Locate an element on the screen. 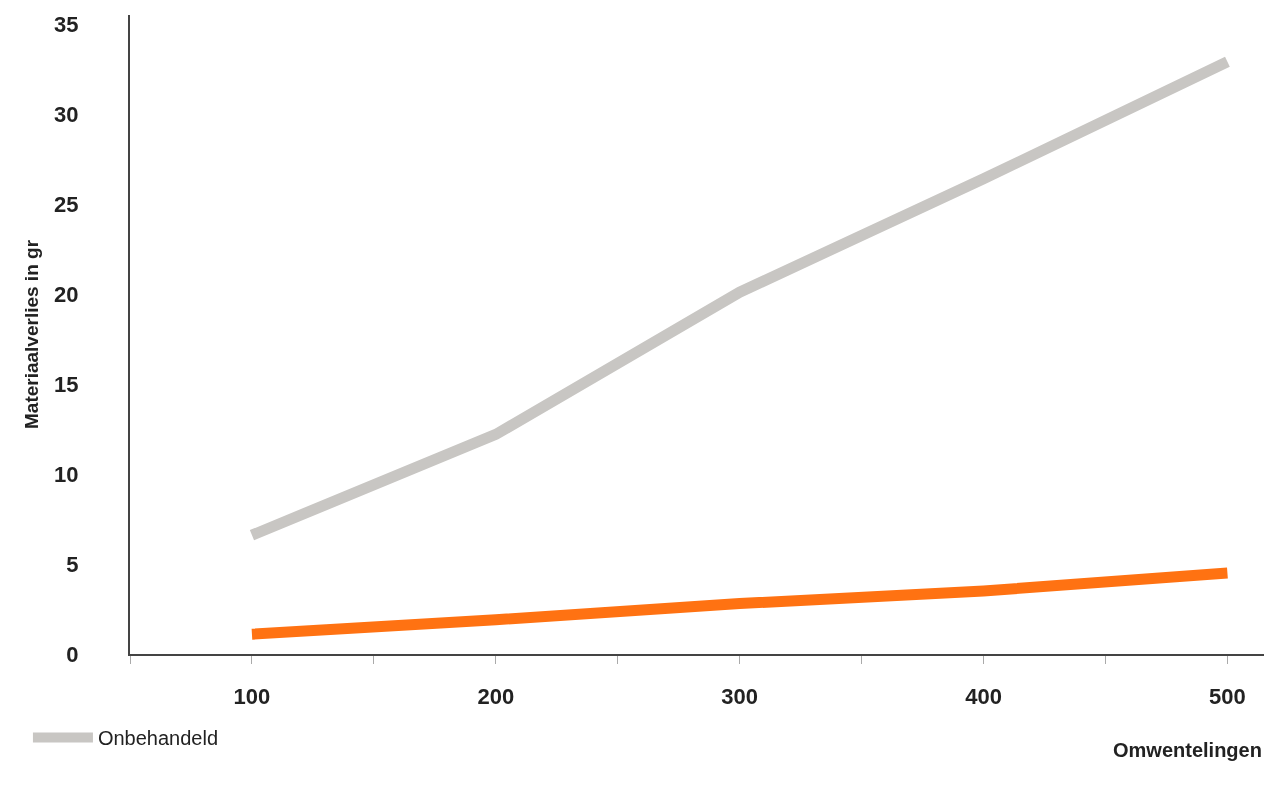 The image size is (1274, 799). y-tick-label: 15 is located at coordinates (66, 384).